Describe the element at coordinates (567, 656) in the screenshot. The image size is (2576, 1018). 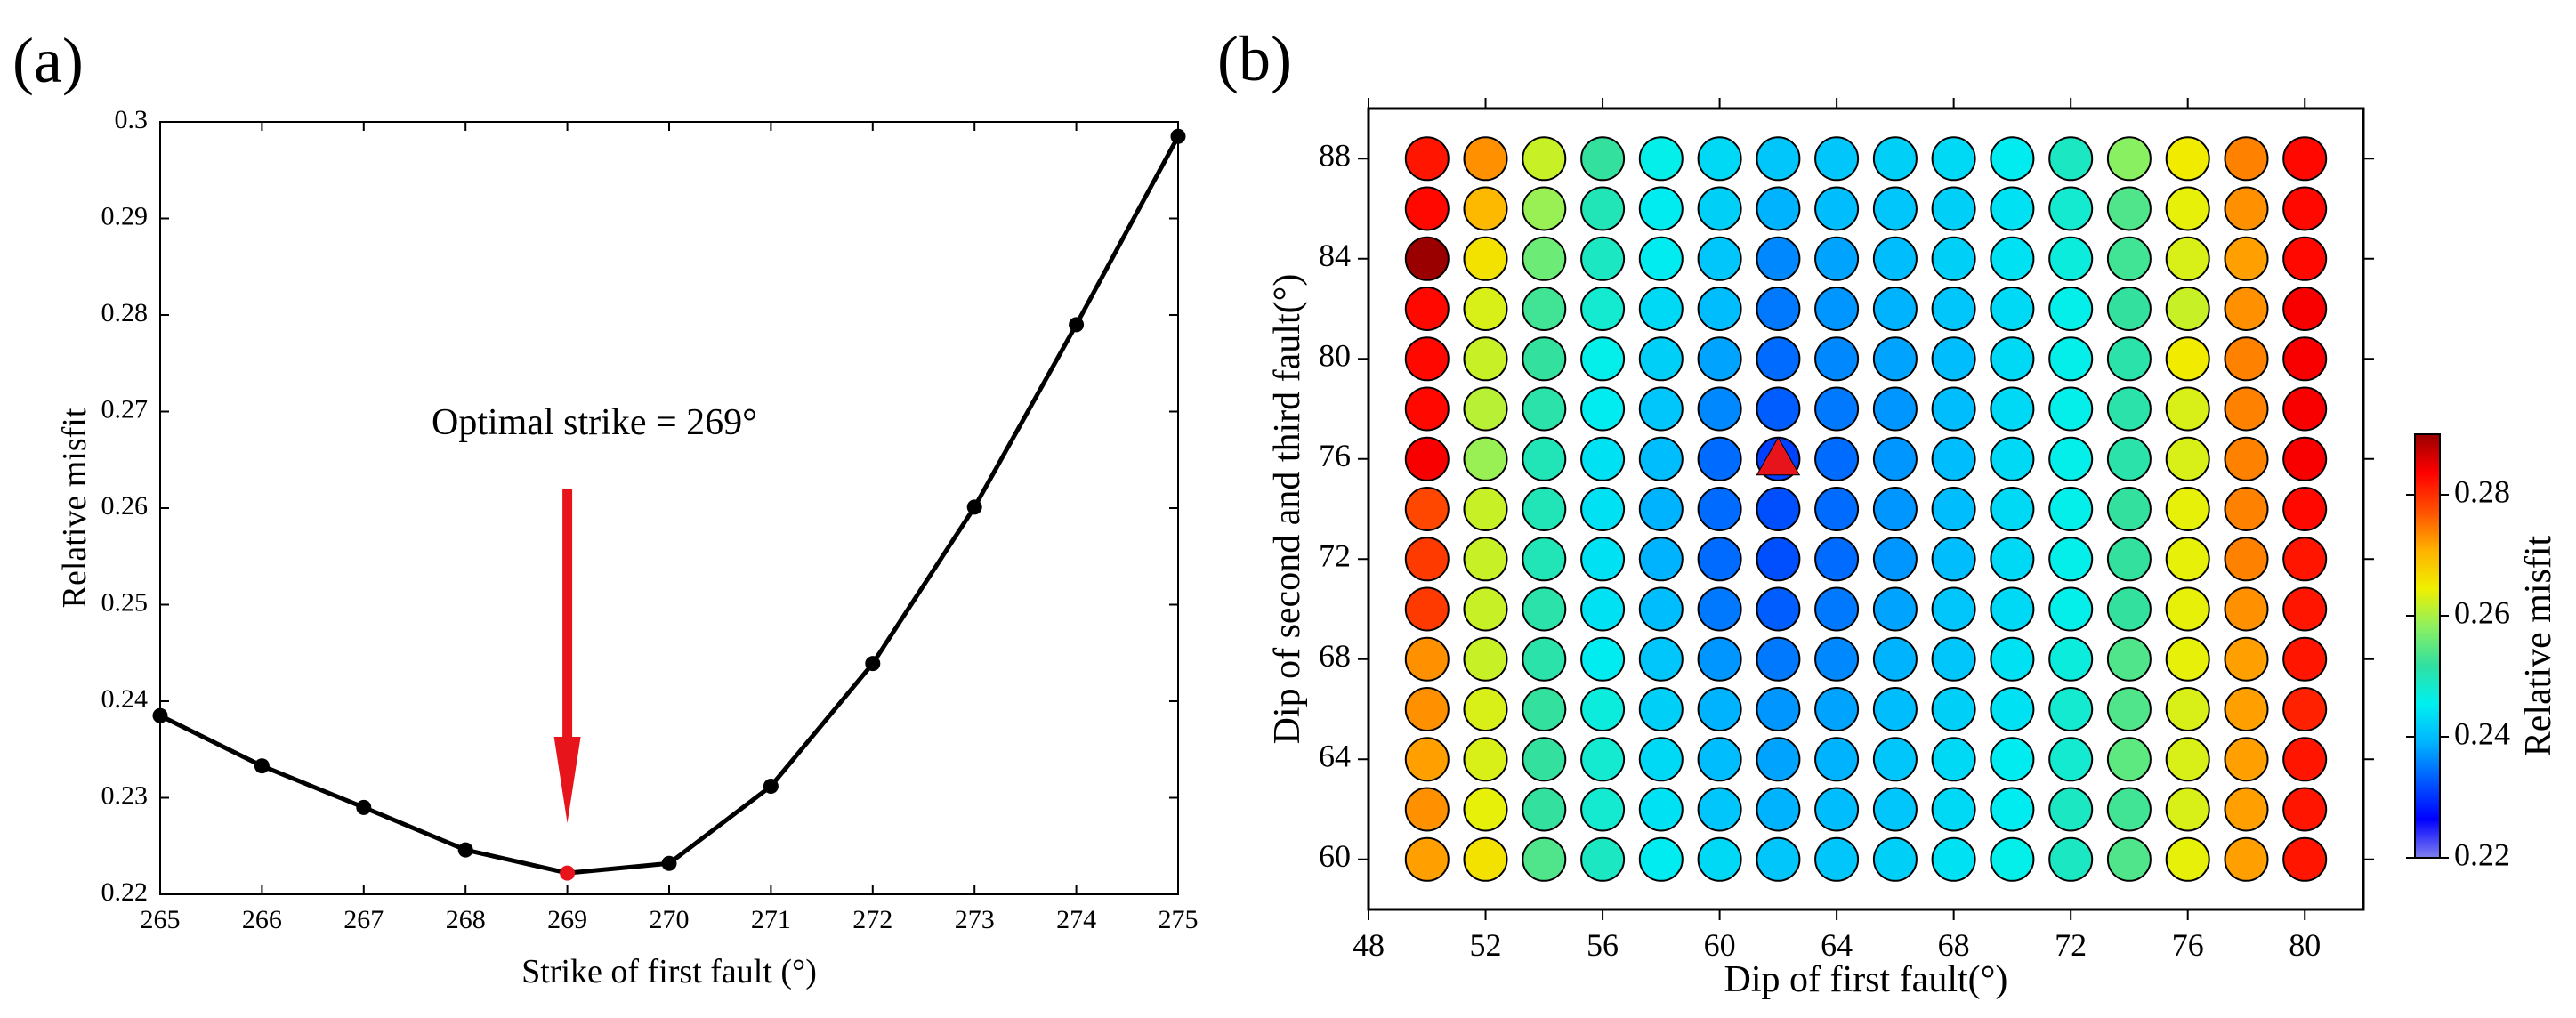
I see `optimal-strike-arrow` at that location.